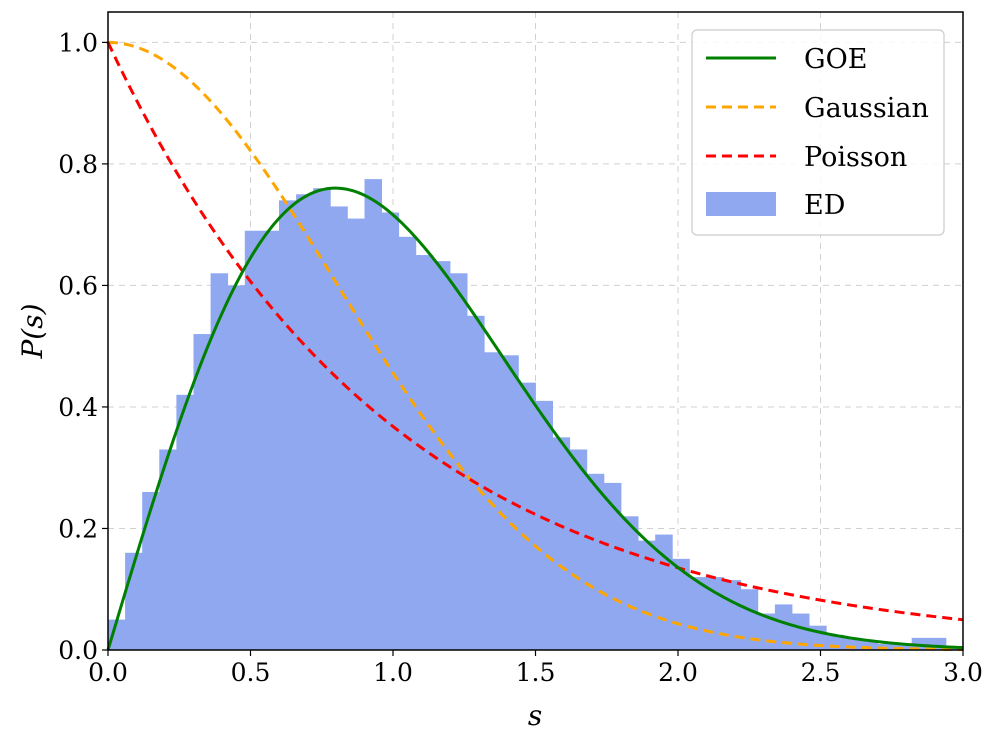  Describe the element at coordinates (78, 650) in the screenshot. I see `y-tick-label: 0.0` at that location.